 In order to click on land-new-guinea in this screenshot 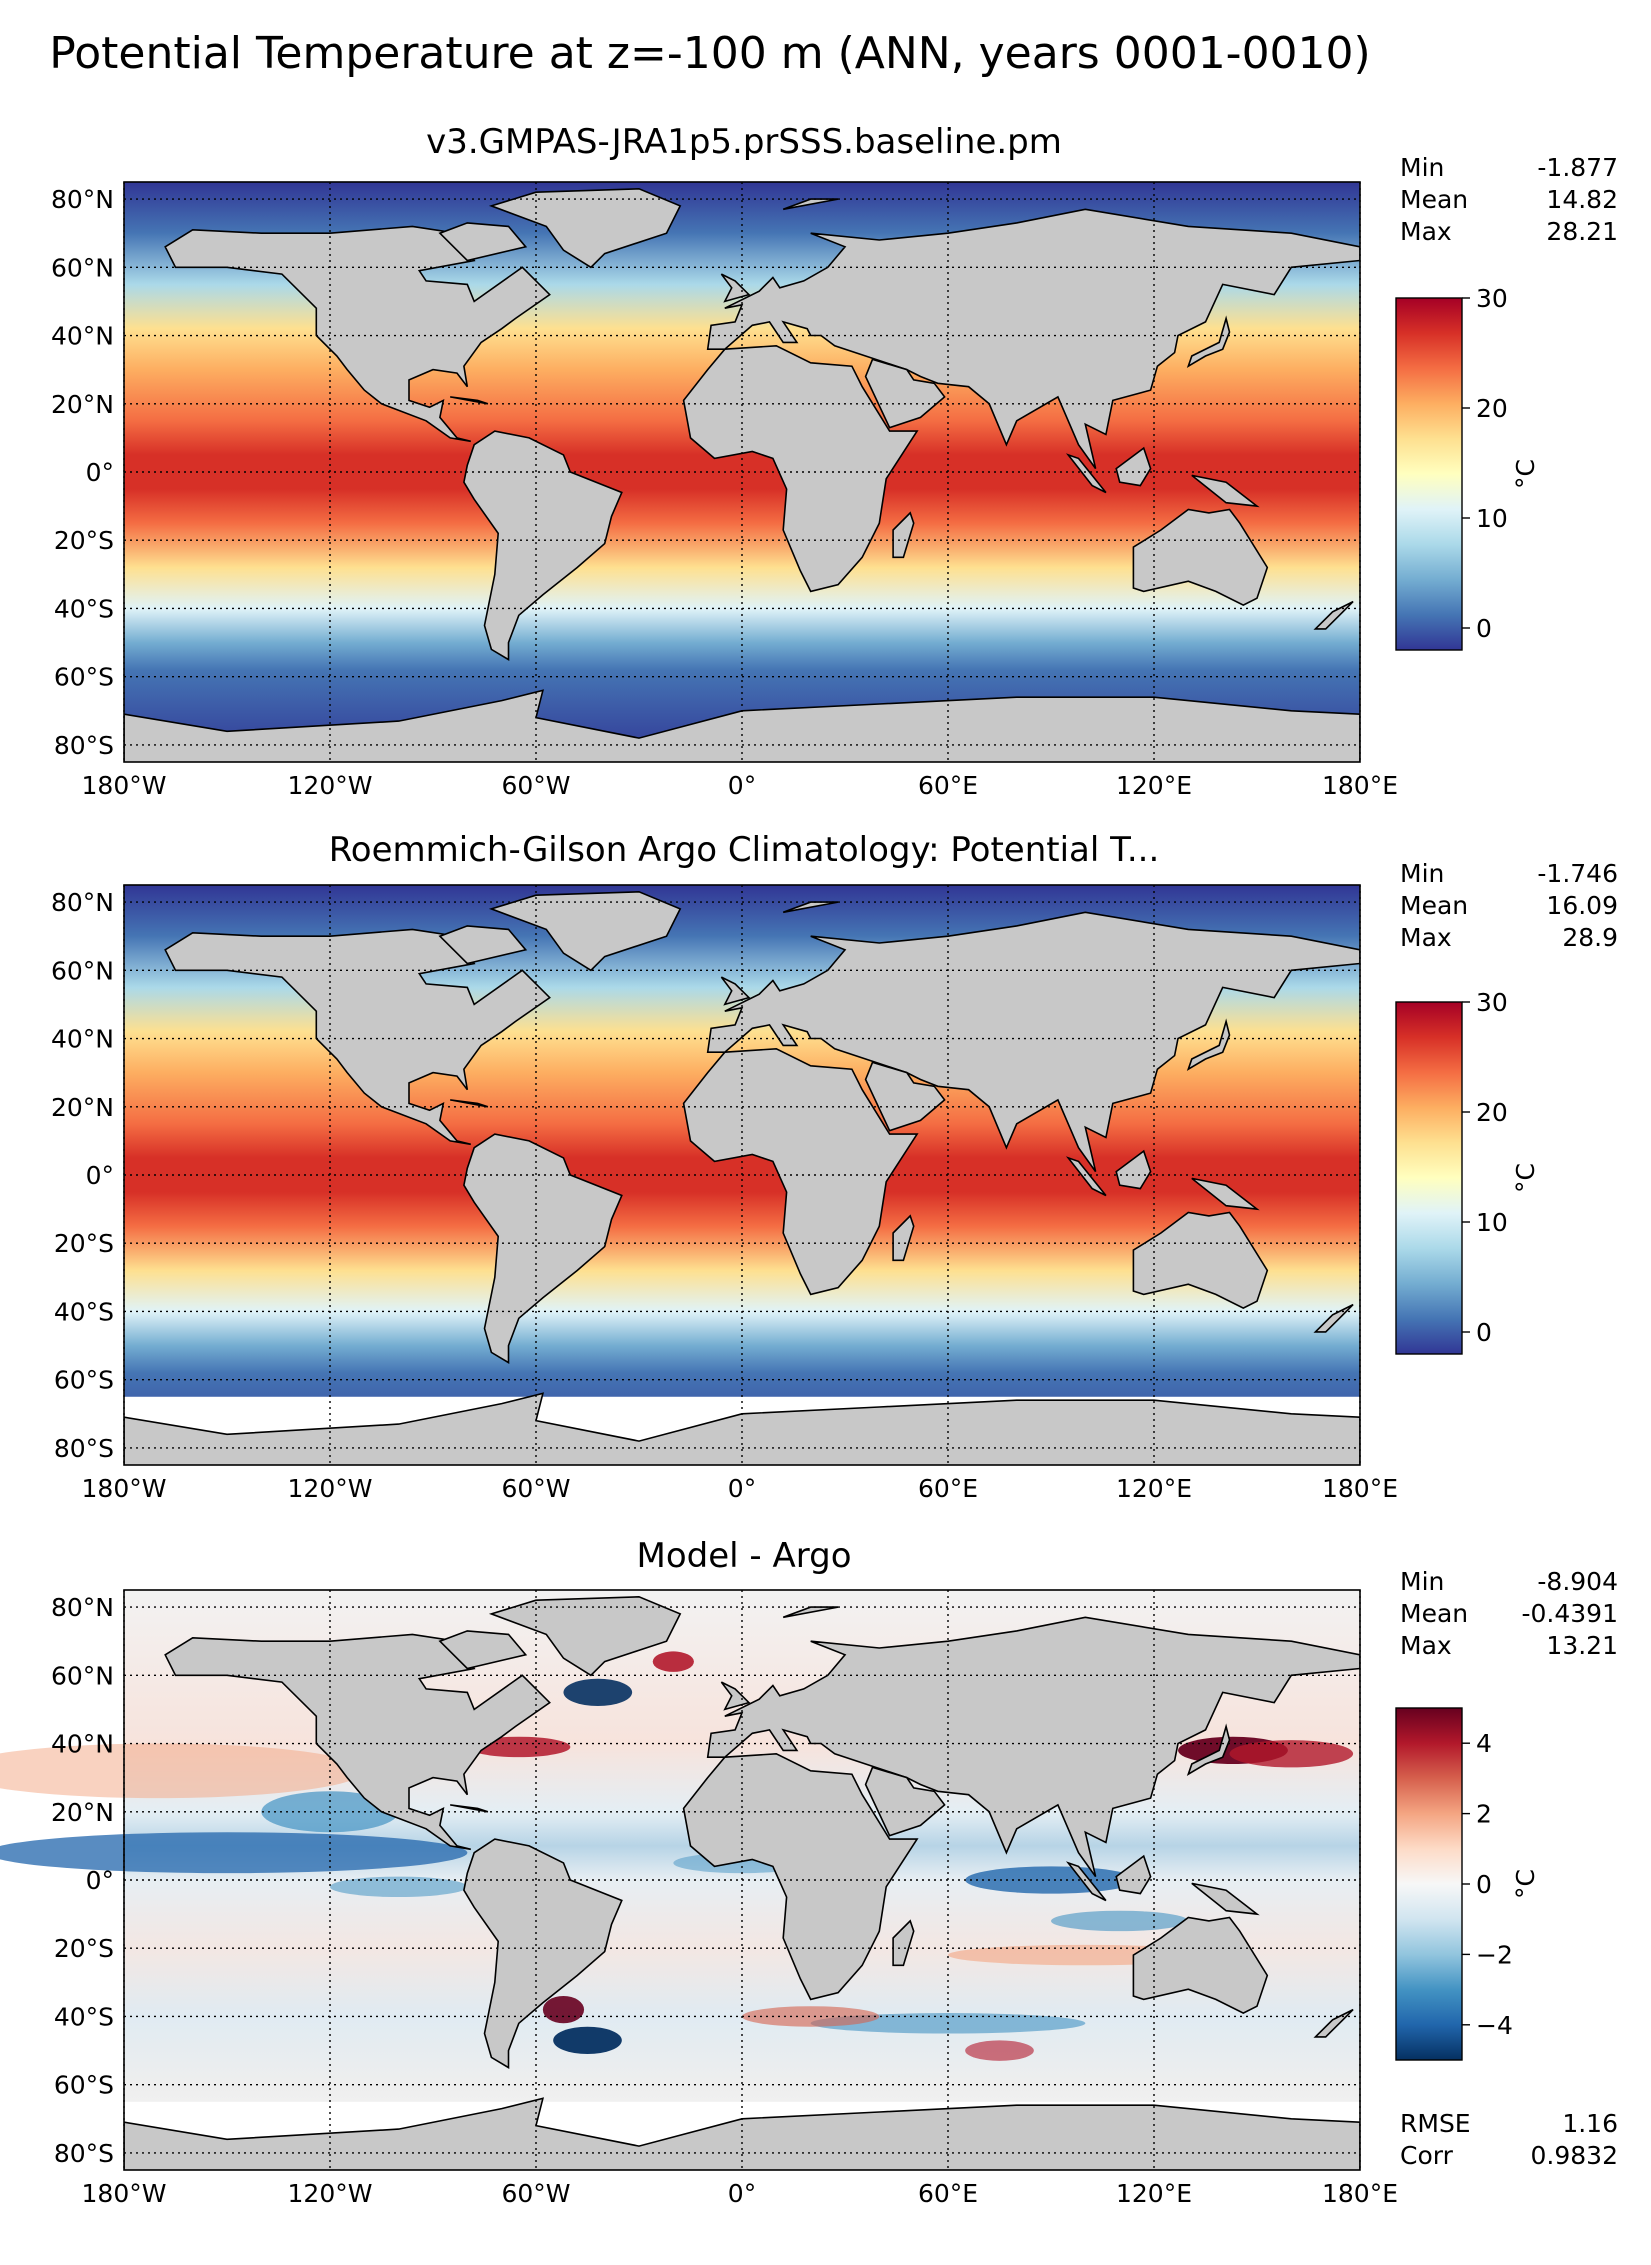, I will do `click(1225, 1899)`.